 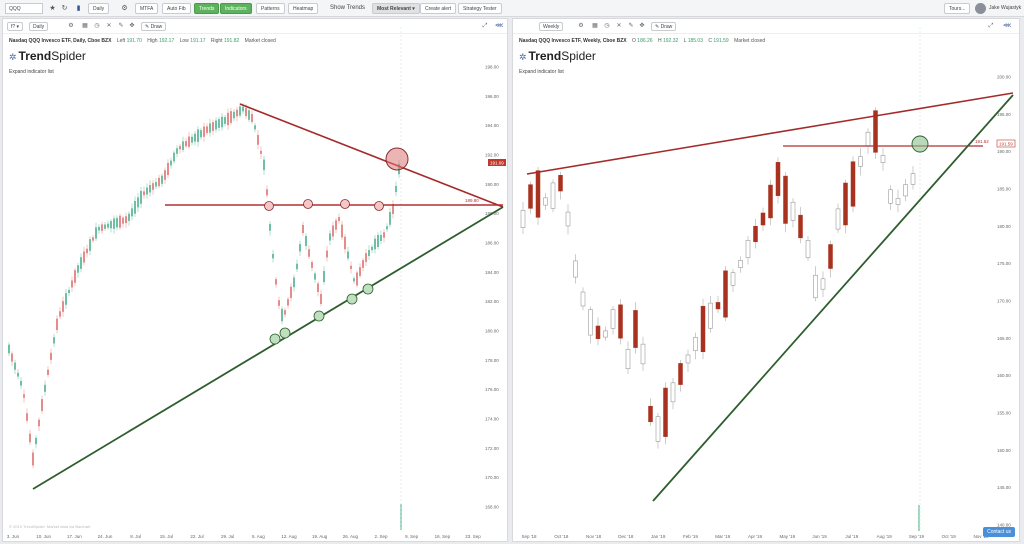 I want to click on contact-us-button: Contact us, so click(x=999, y=532).